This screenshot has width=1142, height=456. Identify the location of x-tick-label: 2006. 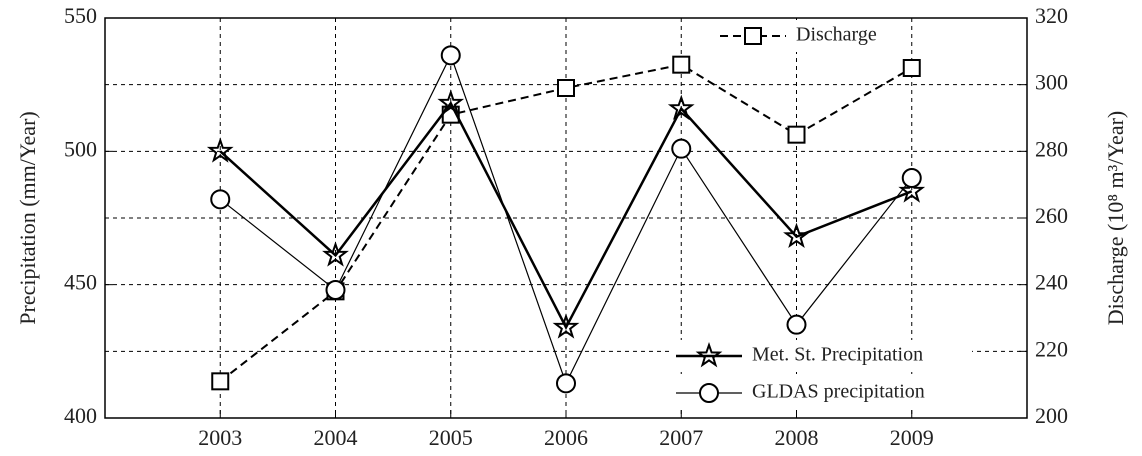
(566, 437).